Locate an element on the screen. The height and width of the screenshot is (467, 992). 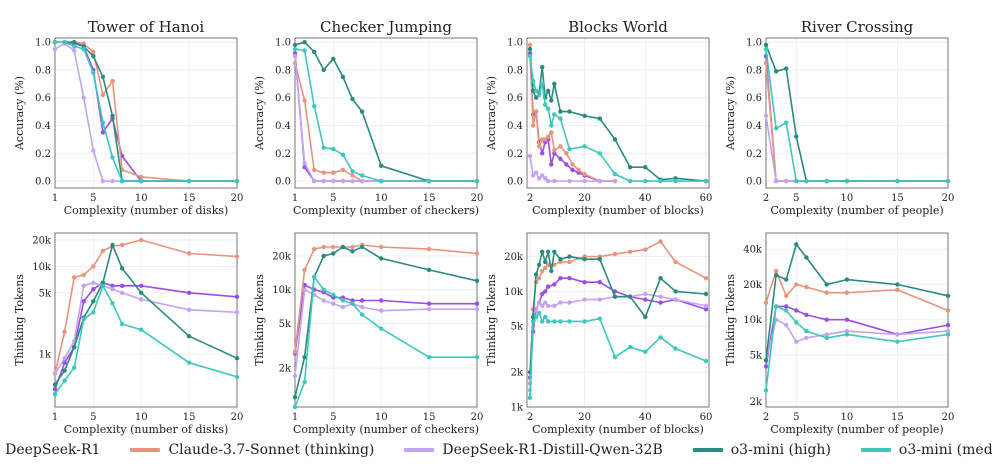
y-tick-label: 0.8 is located at coordinates (515, 70).